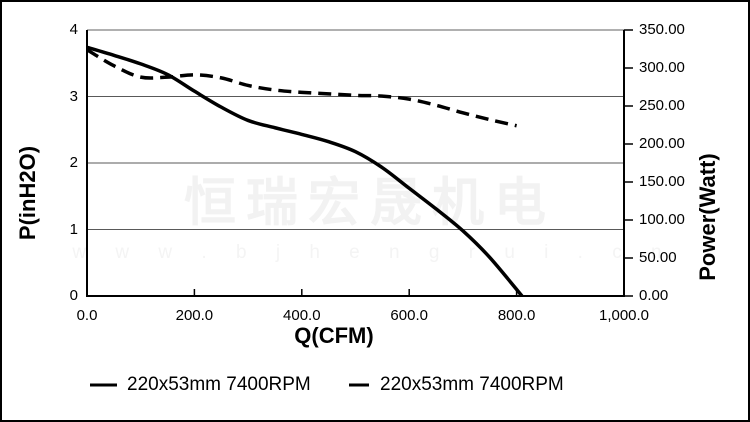 Image resolution: width=750 pixels, height=422 pixels. I want to click on y-left-tick-label: 4, so click(73, 29).